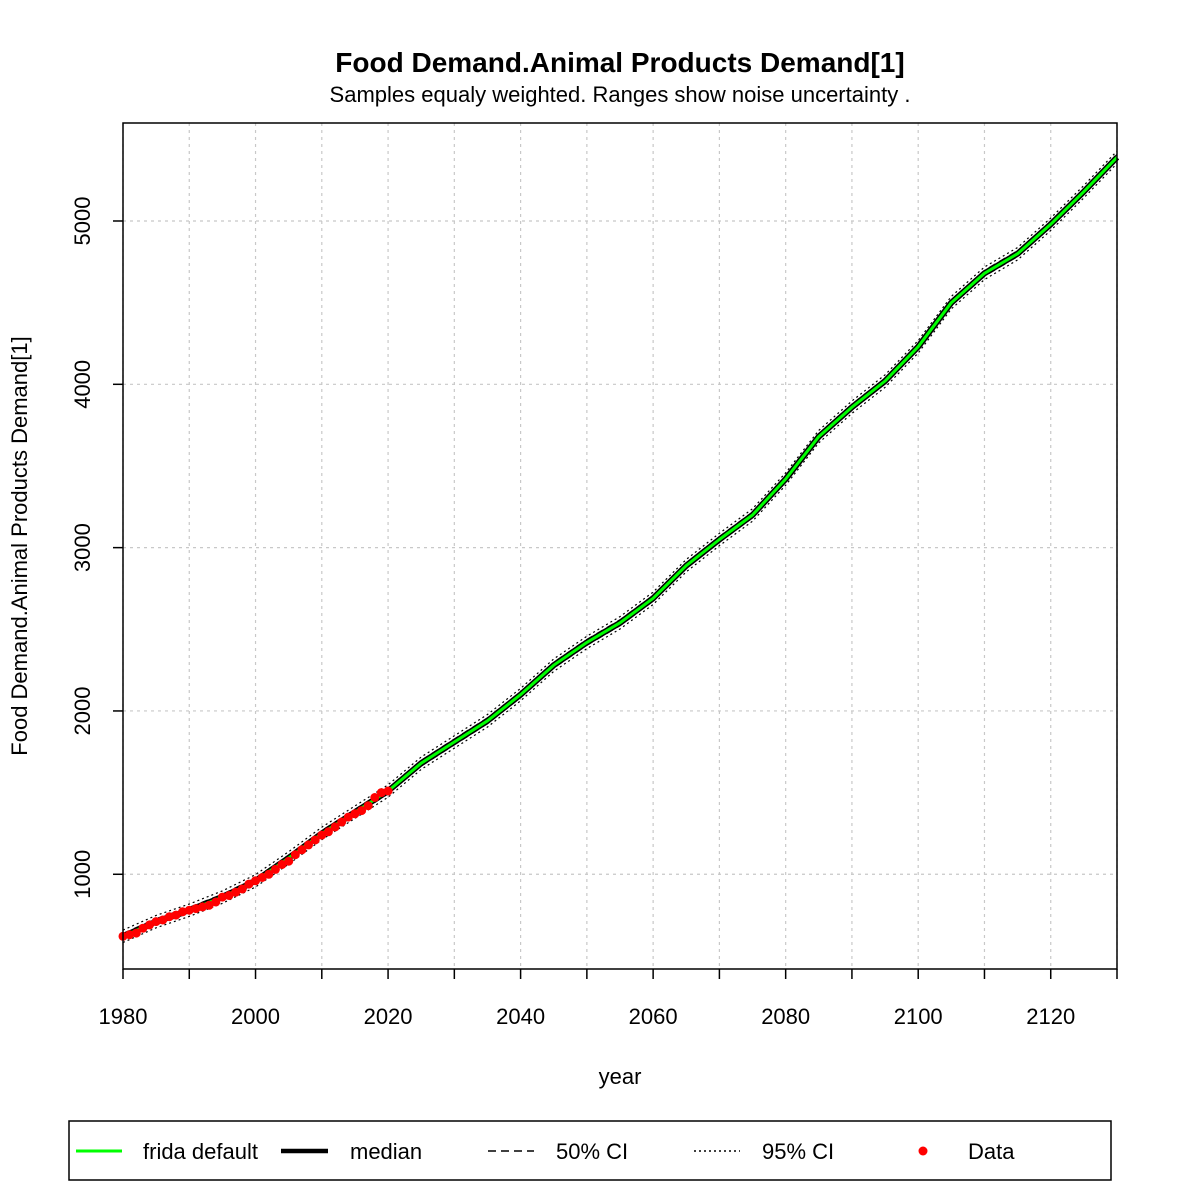 The image size is (1181, 1181). I want to click on y-tick-label: 1000, so click(82, 874).